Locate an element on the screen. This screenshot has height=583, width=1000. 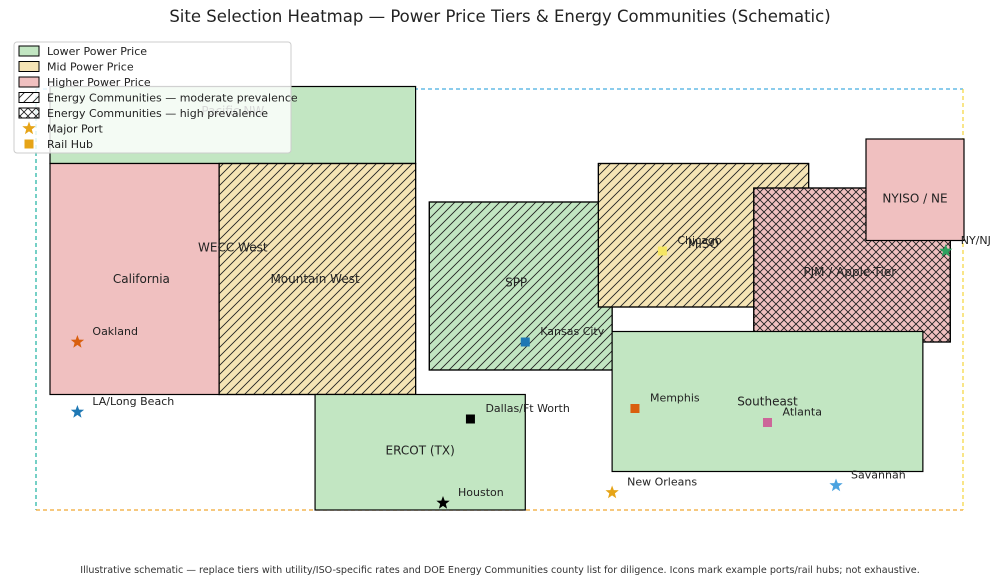
region-label-spp: SPP is located at coordinates (516, 283).